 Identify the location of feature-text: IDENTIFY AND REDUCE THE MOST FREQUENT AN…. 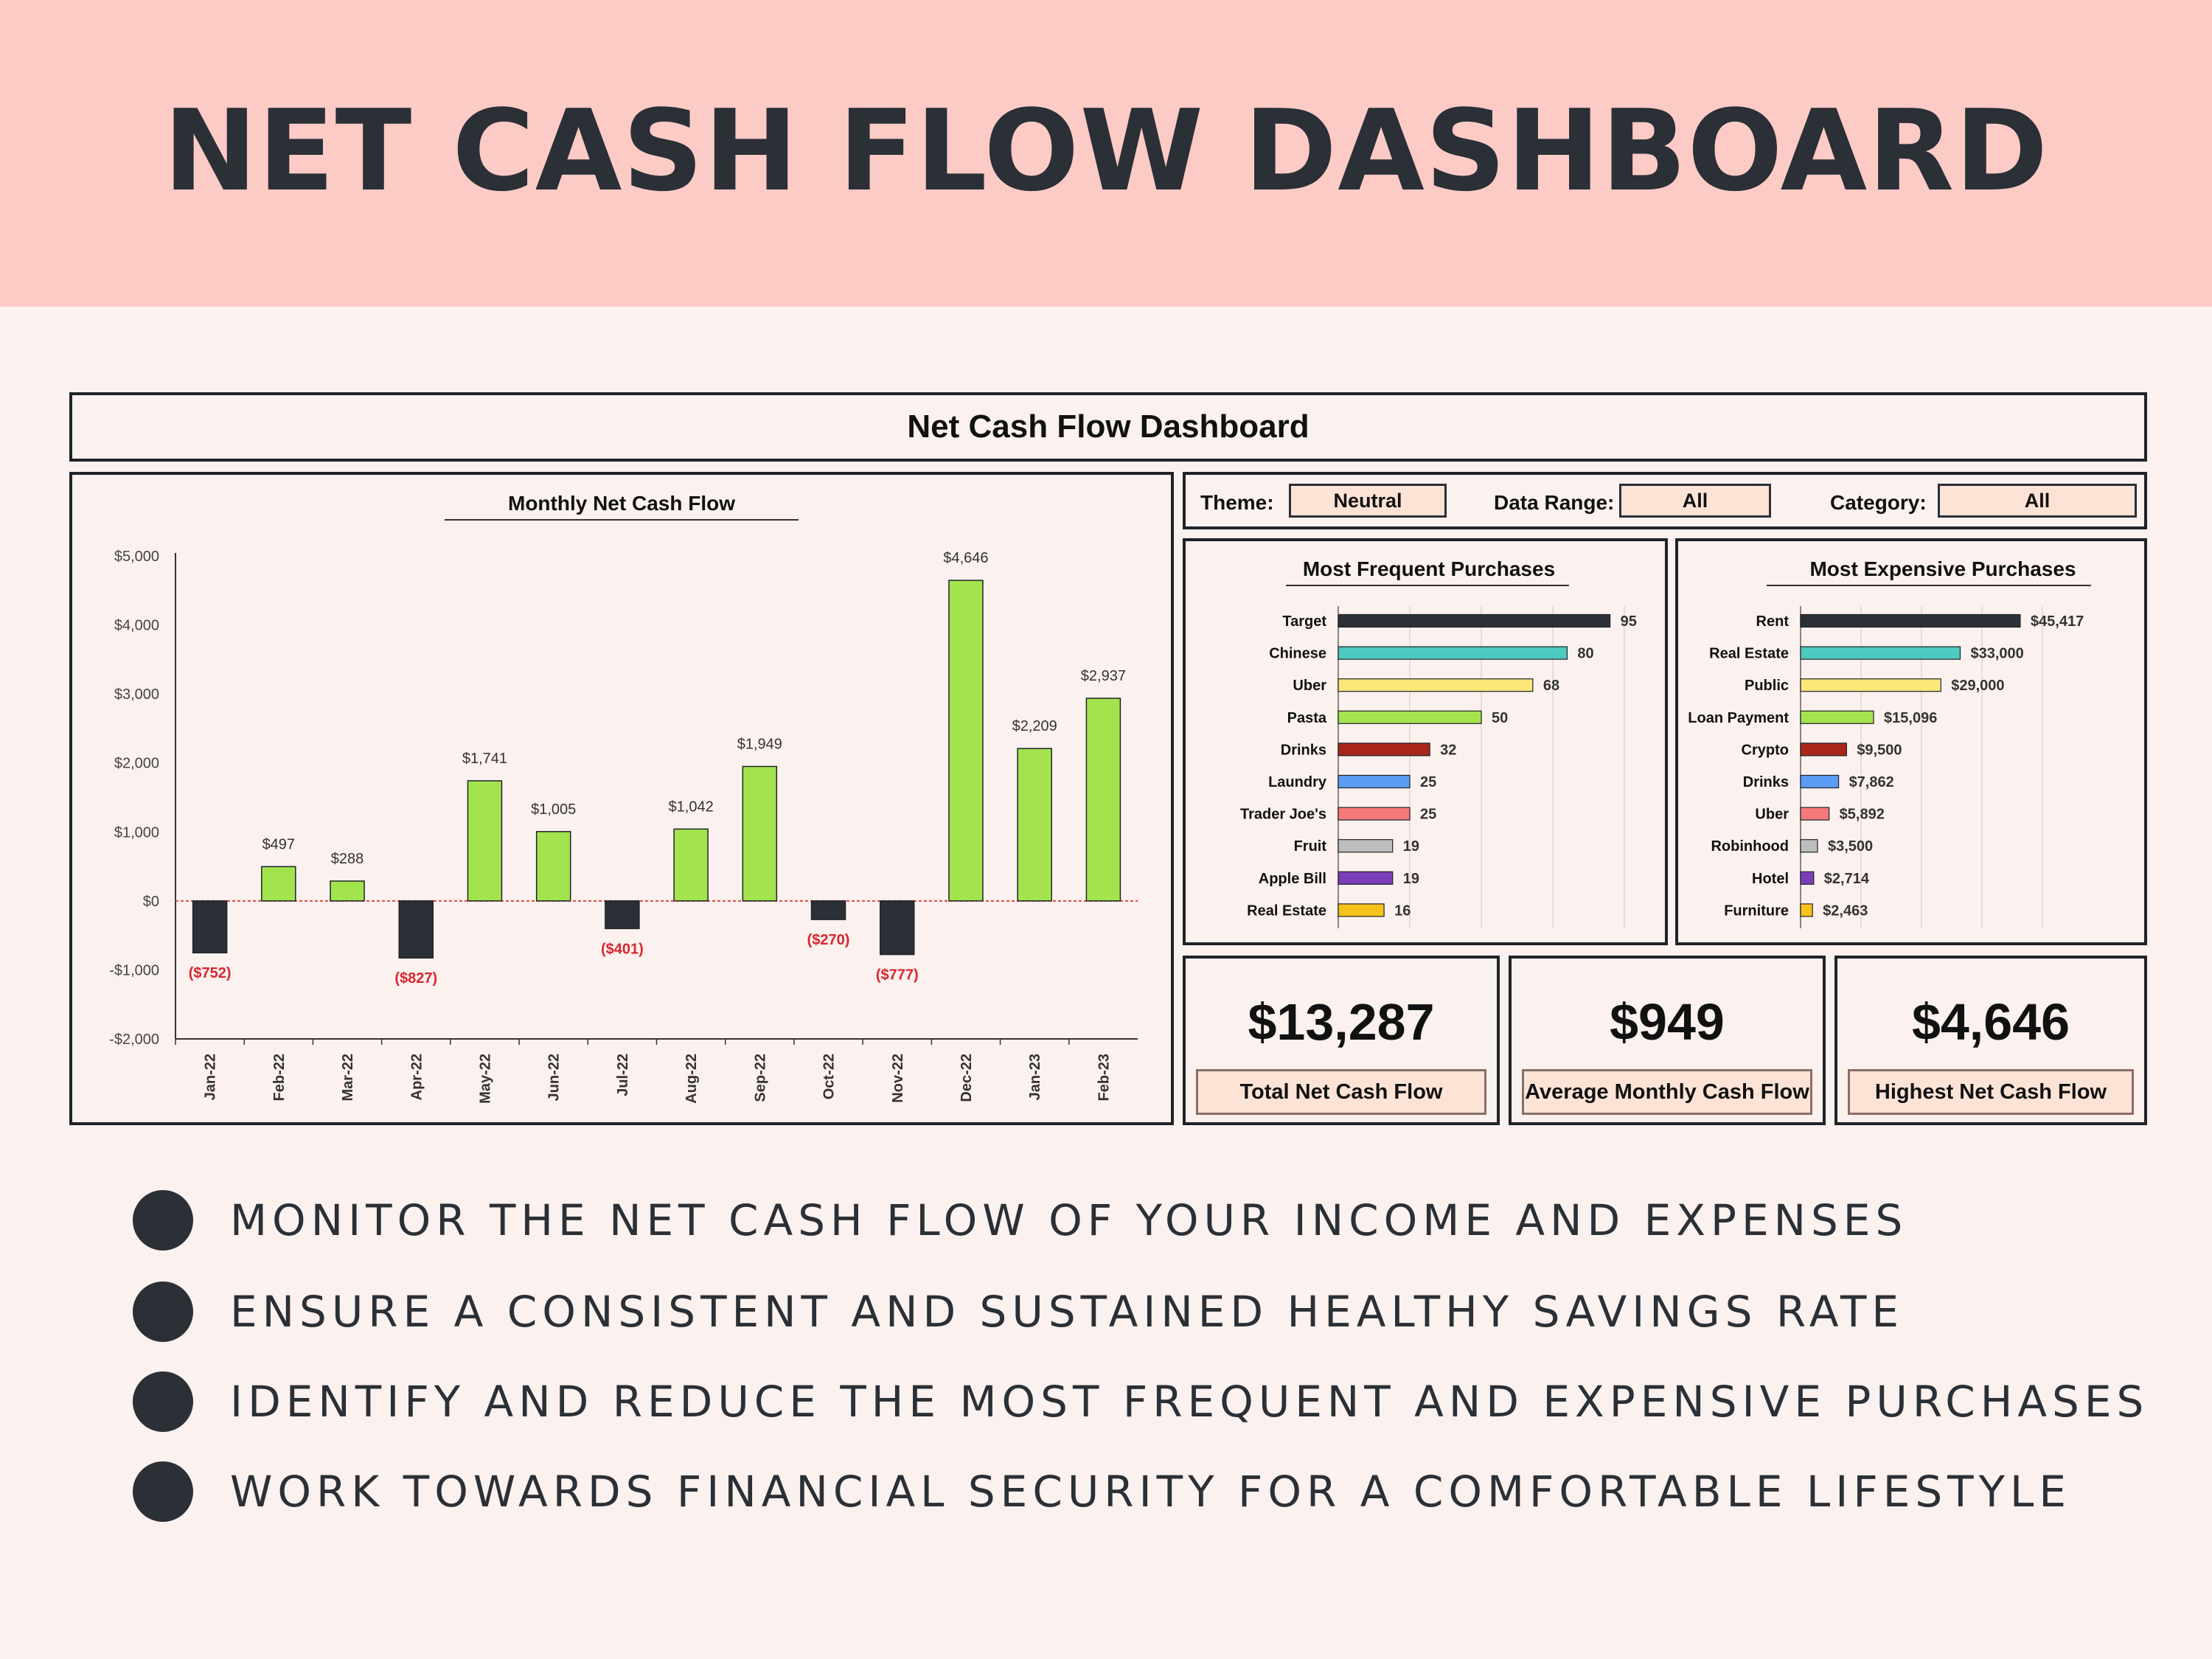
(1189, 1402).